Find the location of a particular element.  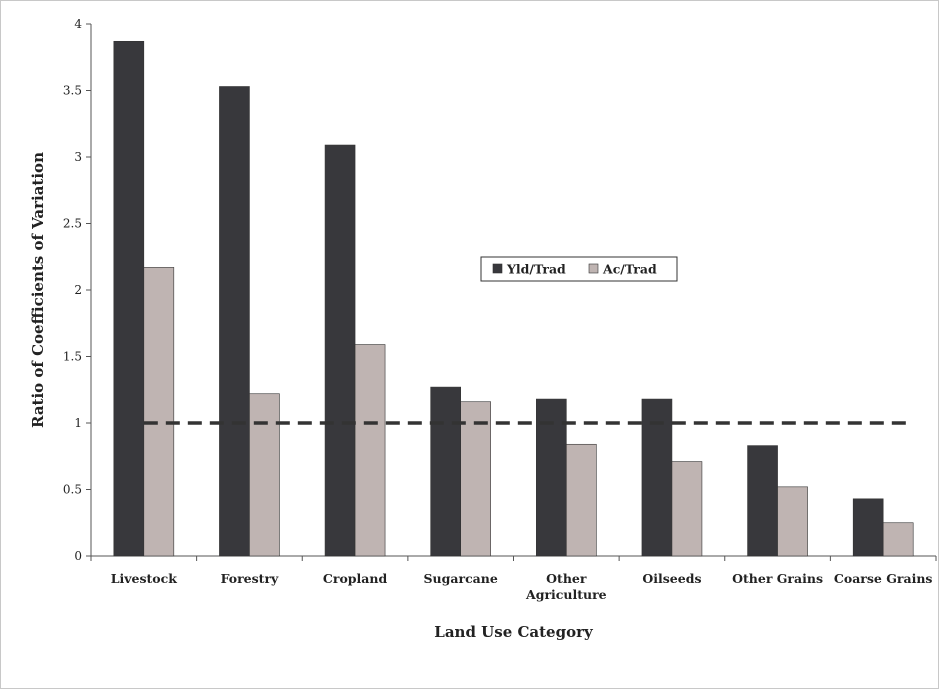

y-tick-label: 0 is located at coordinates (78, 556).